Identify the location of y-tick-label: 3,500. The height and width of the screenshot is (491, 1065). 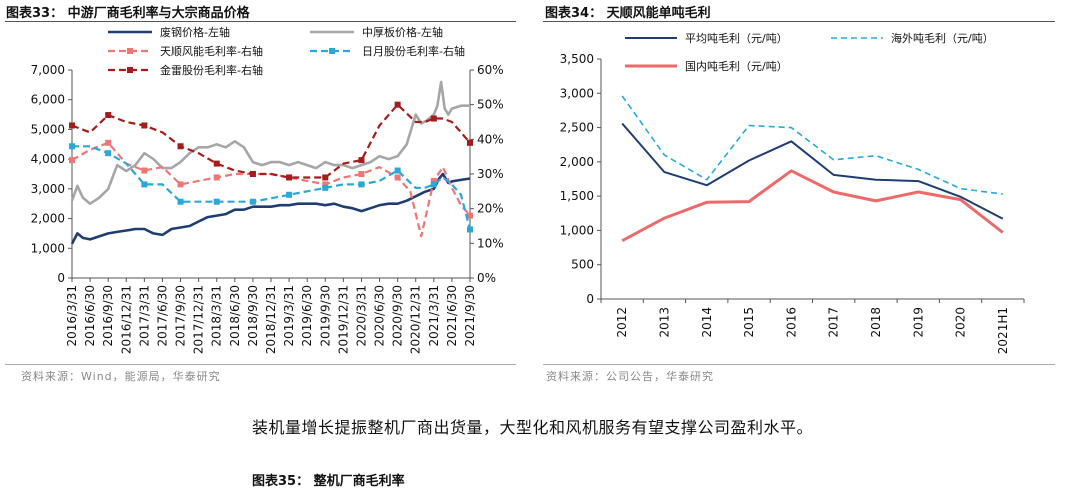
(577, 59).